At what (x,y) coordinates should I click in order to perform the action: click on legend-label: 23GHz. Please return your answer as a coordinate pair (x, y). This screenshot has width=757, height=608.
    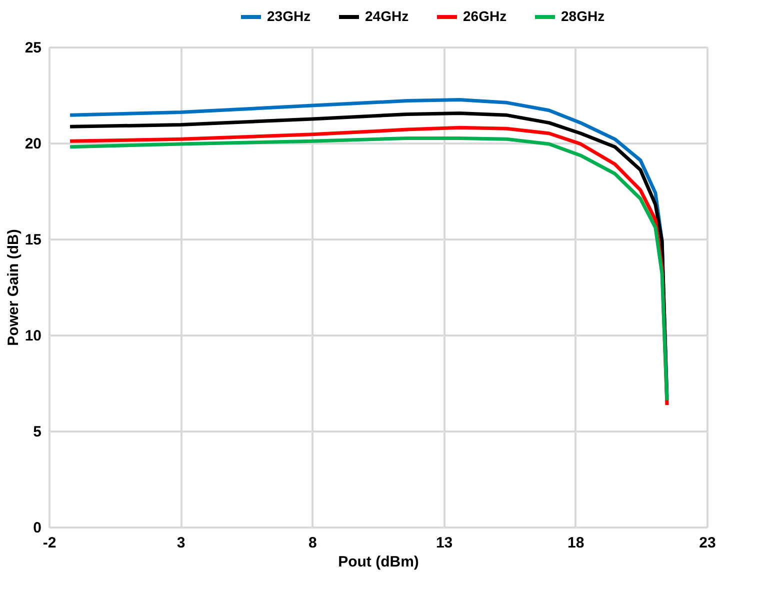
    Looking at the image, I should click on (289, 16).